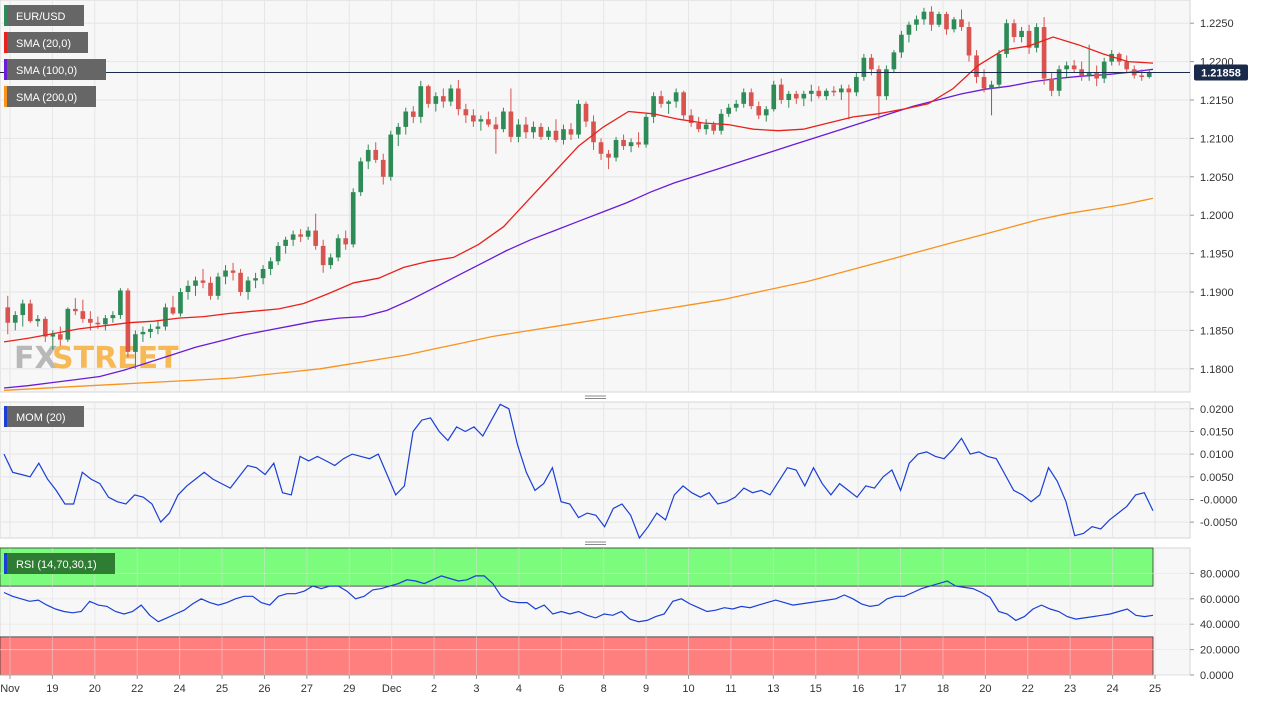 This screenshot has width=1263, height=701. I want to click on legend-item: RSI (14,70,30,1), so click(59, 563).